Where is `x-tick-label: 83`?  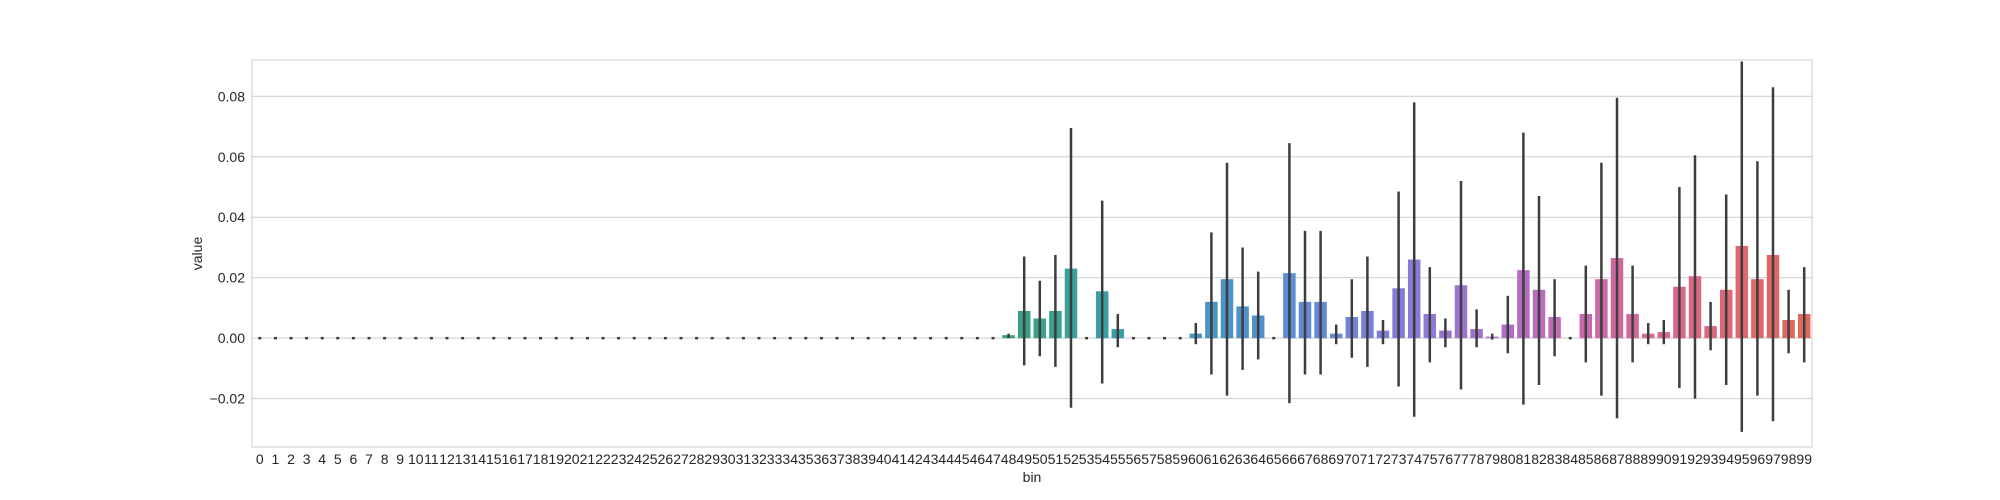
x-tick-label: 83 is located at coordinates (1555, 459).